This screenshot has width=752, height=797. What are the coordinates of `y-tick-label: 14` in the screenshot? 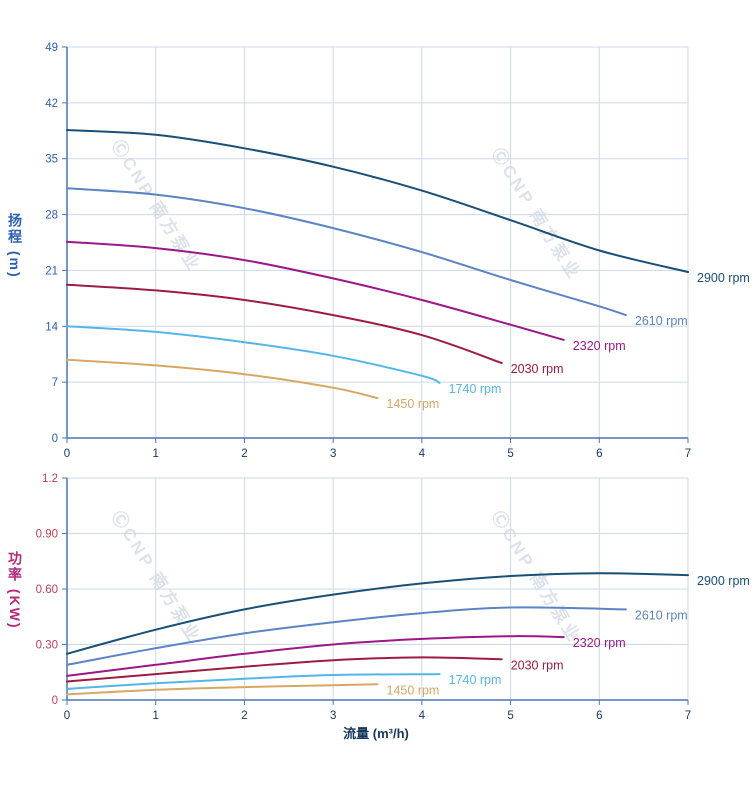 It's located at (51, 327).